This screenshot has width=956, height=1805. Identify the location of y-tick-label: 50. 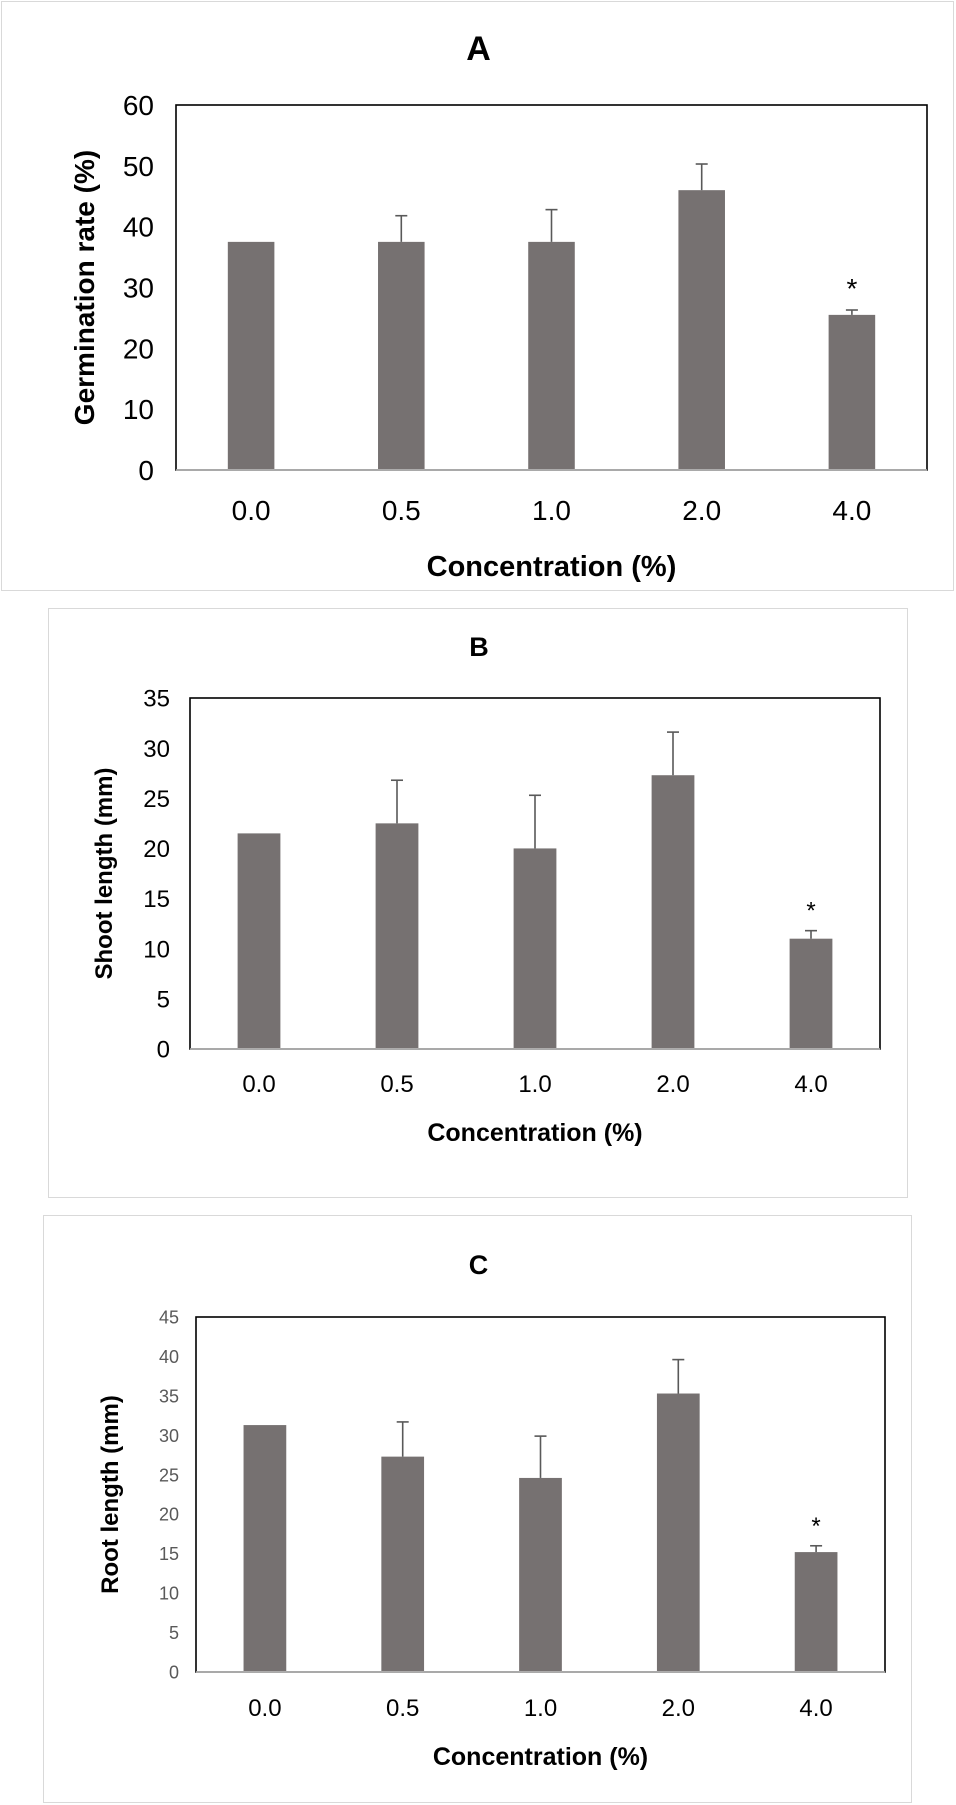
(138, 166).